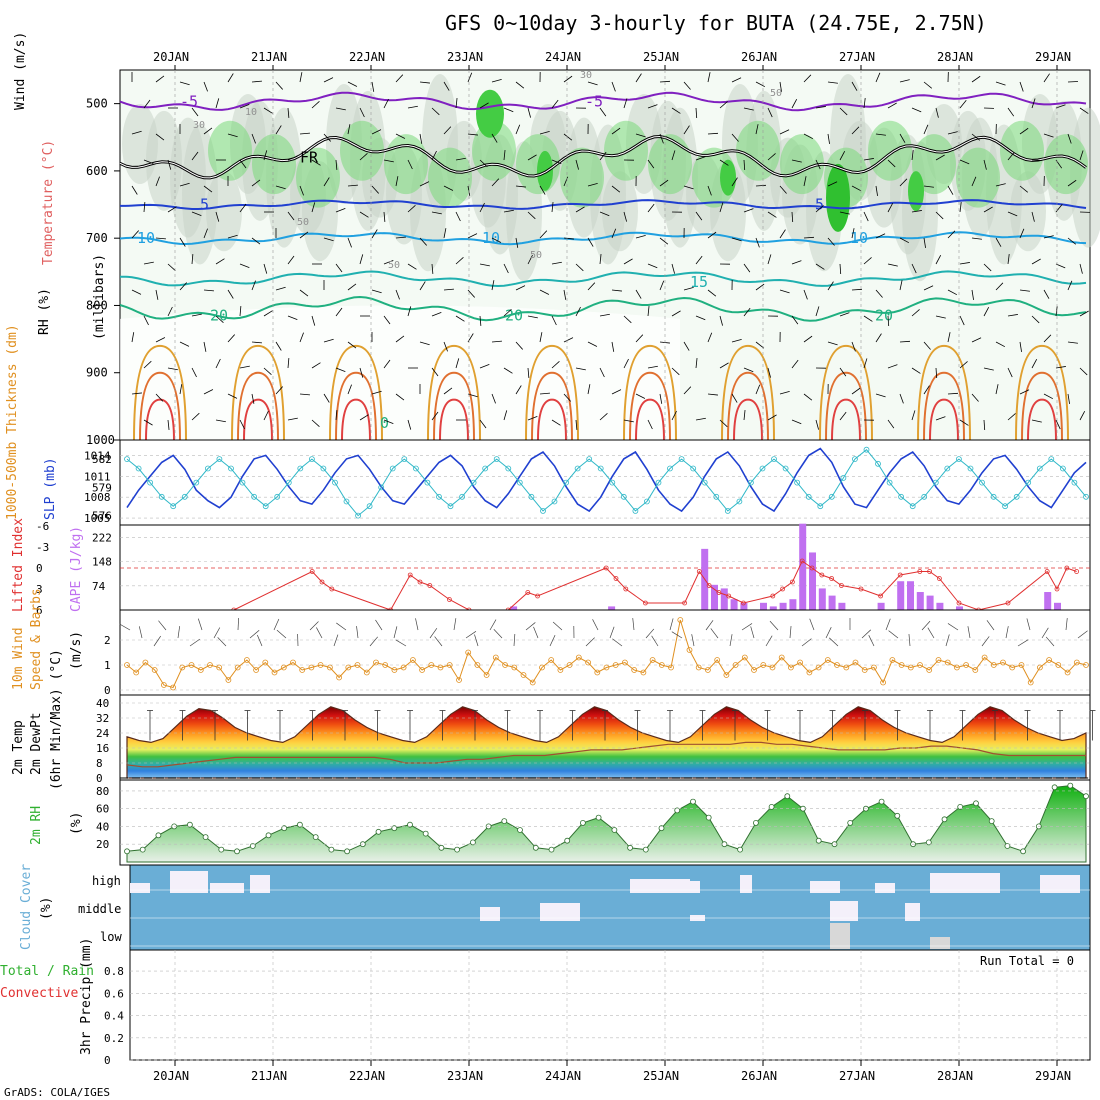  Describe the element at coordinates (20, 71) in the screenshot. I see `label-wind: Wind (m/s)` at that location.